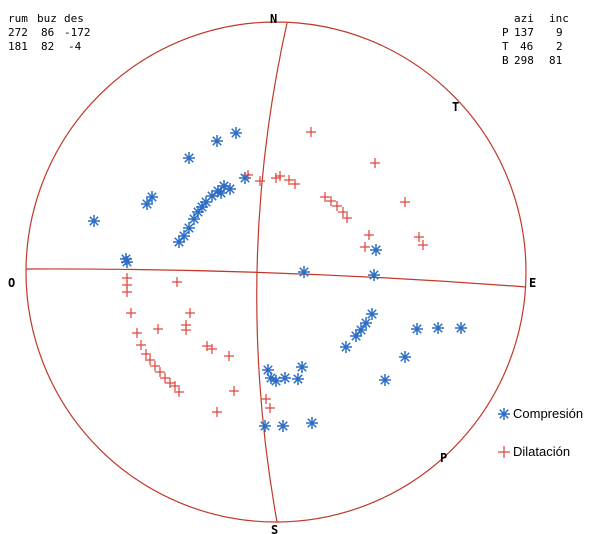  I want to click on plane1-buz: 86, so click(47, 32).